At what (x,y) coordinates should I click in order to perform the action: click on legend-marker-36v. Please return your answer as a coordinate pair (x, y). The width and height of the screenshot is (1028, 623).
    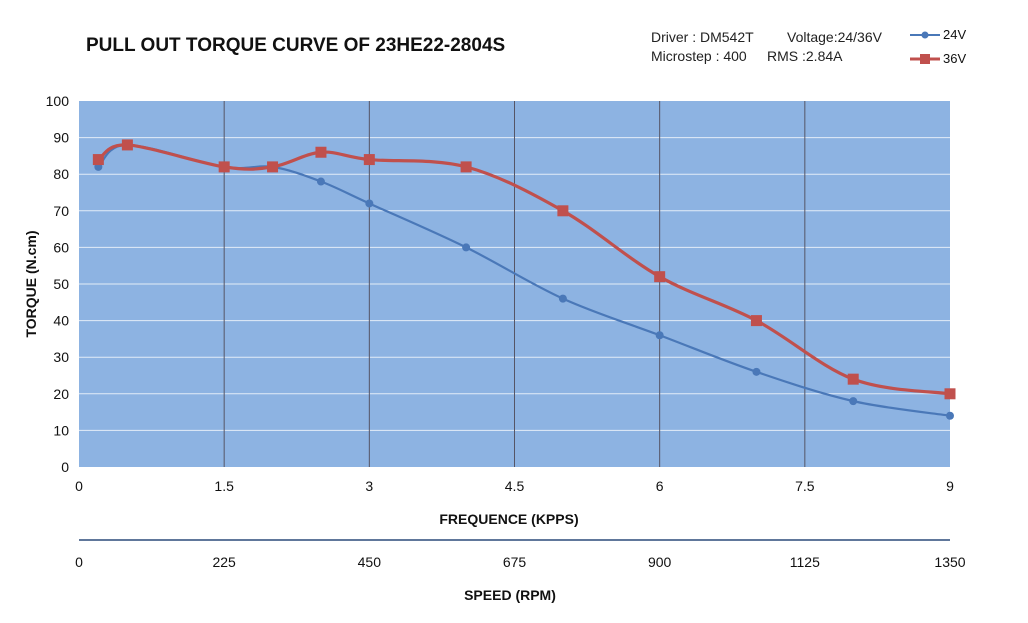
    Looking at the image, I should click on (925, 59).